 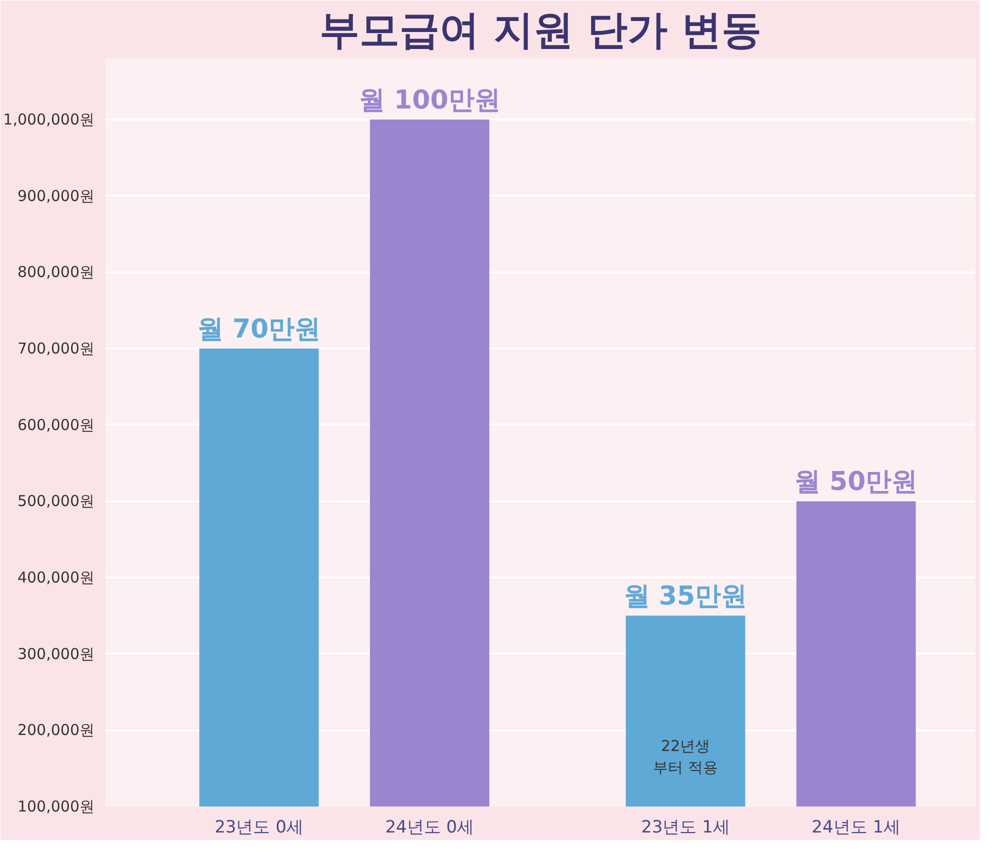 I want to click on y-tick-label: 700,000원, so click(x=55, y=349).